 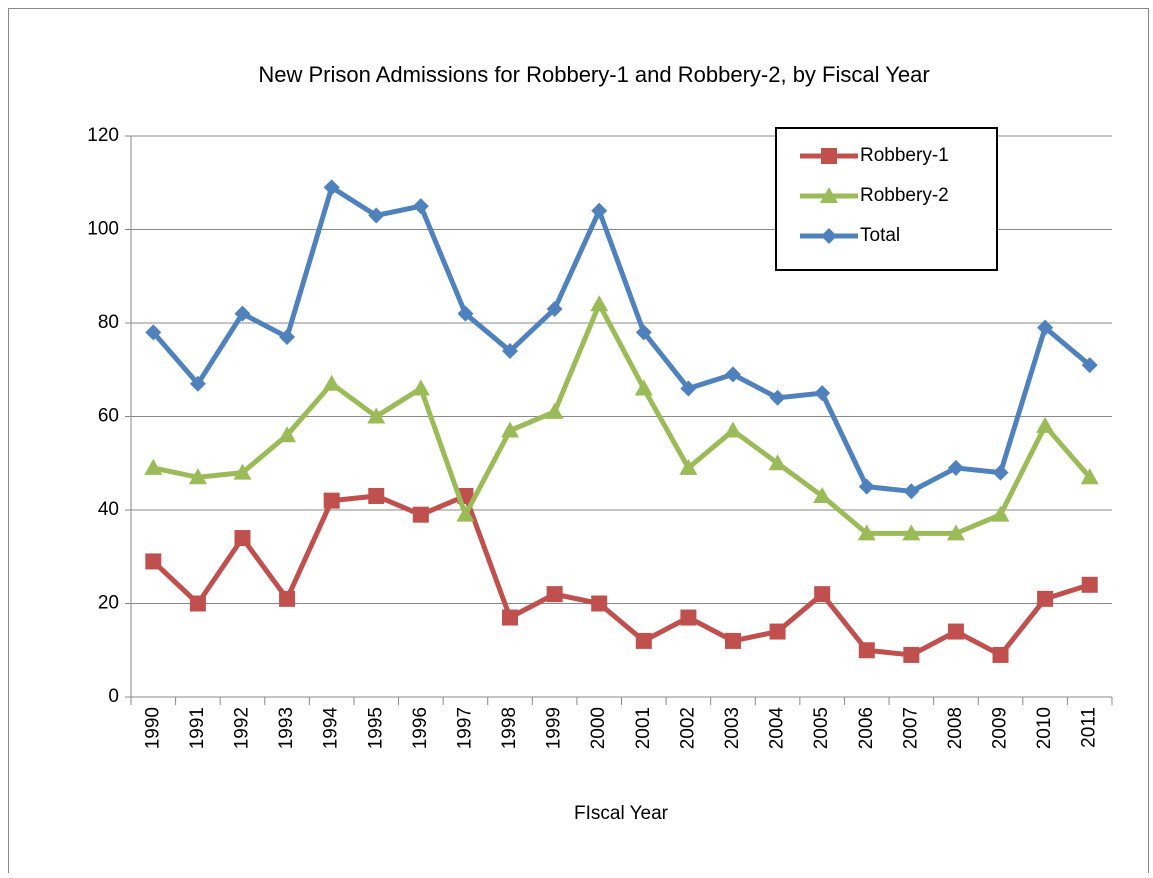 I want to click on x-tick-label: 2006, so click(x=866, y=728).